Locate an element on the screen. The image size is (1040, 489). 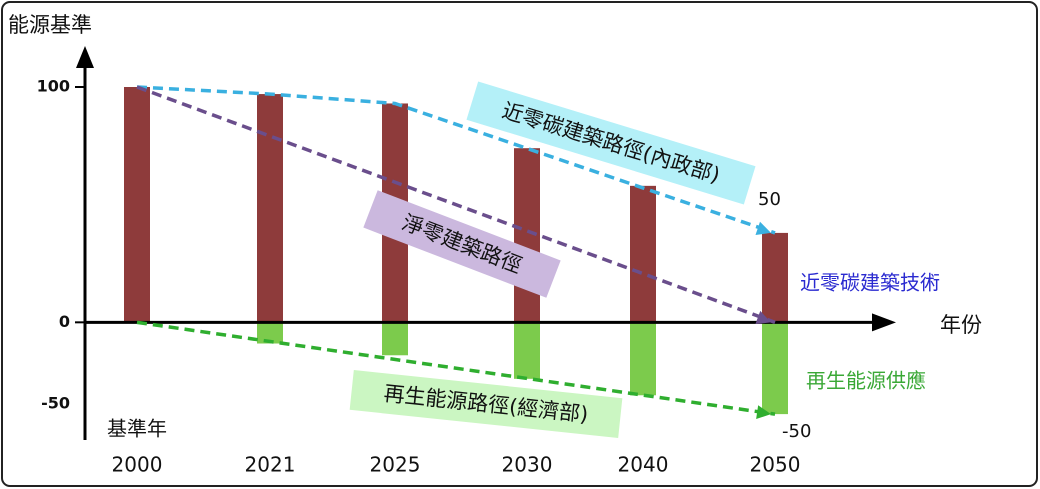
y-tick-label: 0 is located at coordinates (64, 321).